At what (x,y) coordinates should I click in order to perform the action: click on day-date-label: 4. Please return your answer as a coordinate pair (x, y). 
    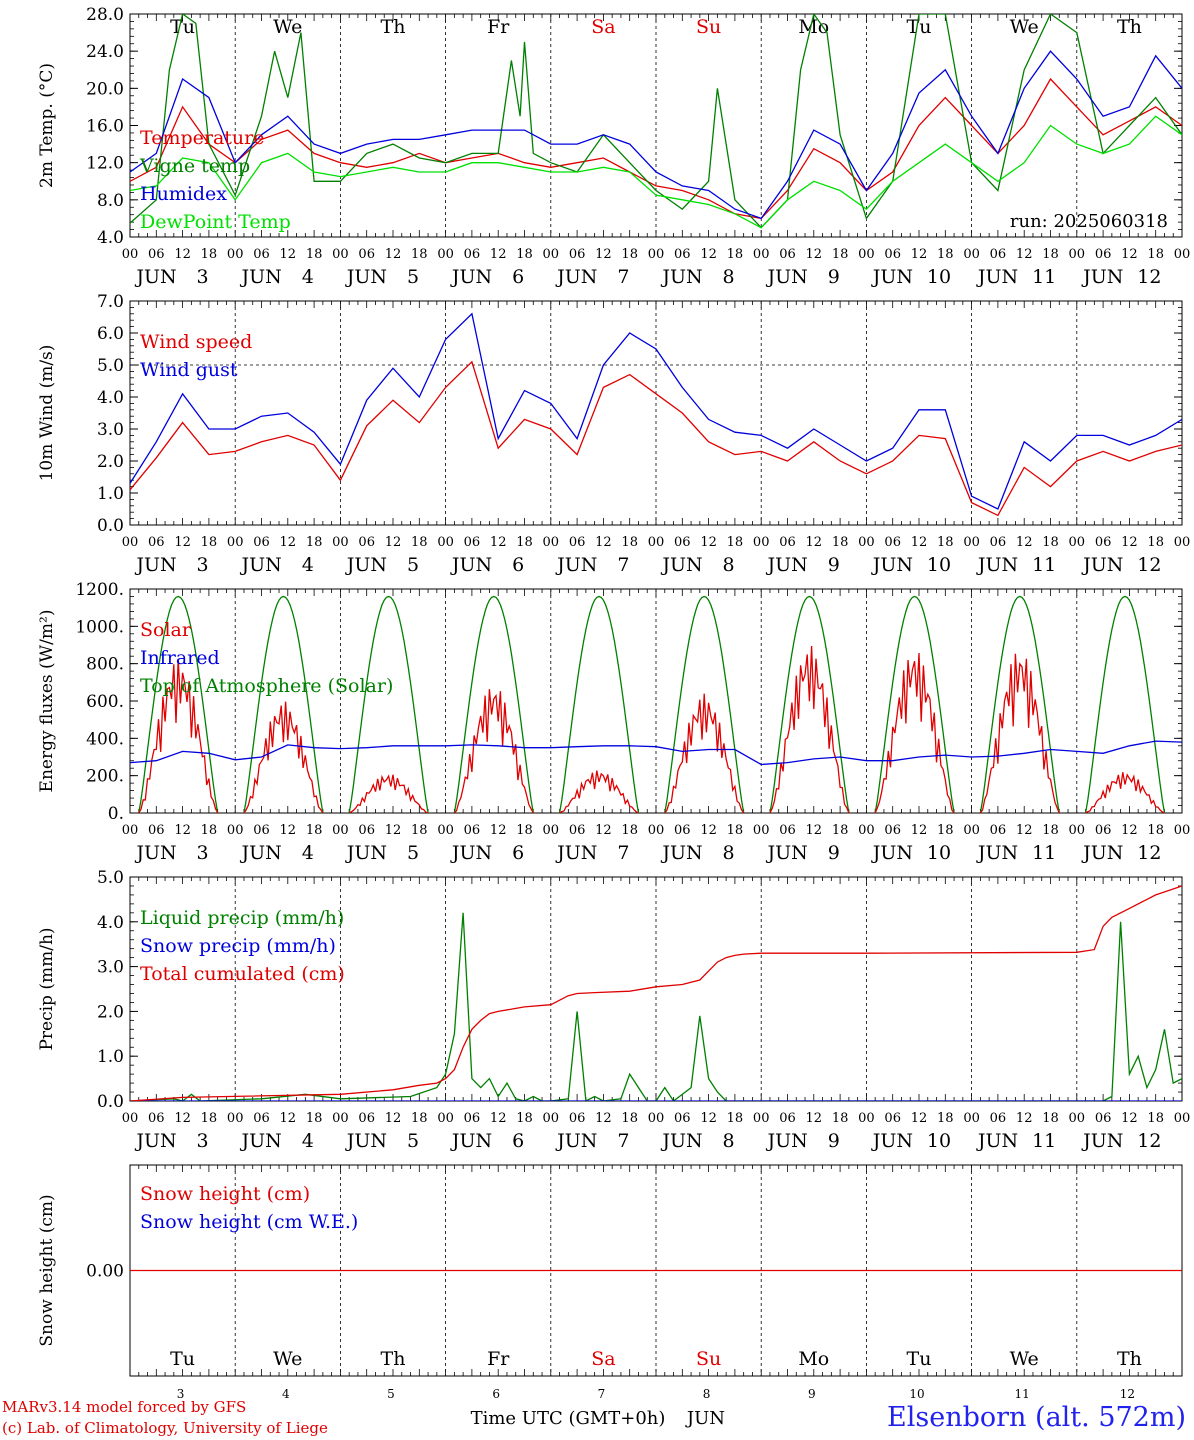
    Looking at the image, I should click on (308, 565).